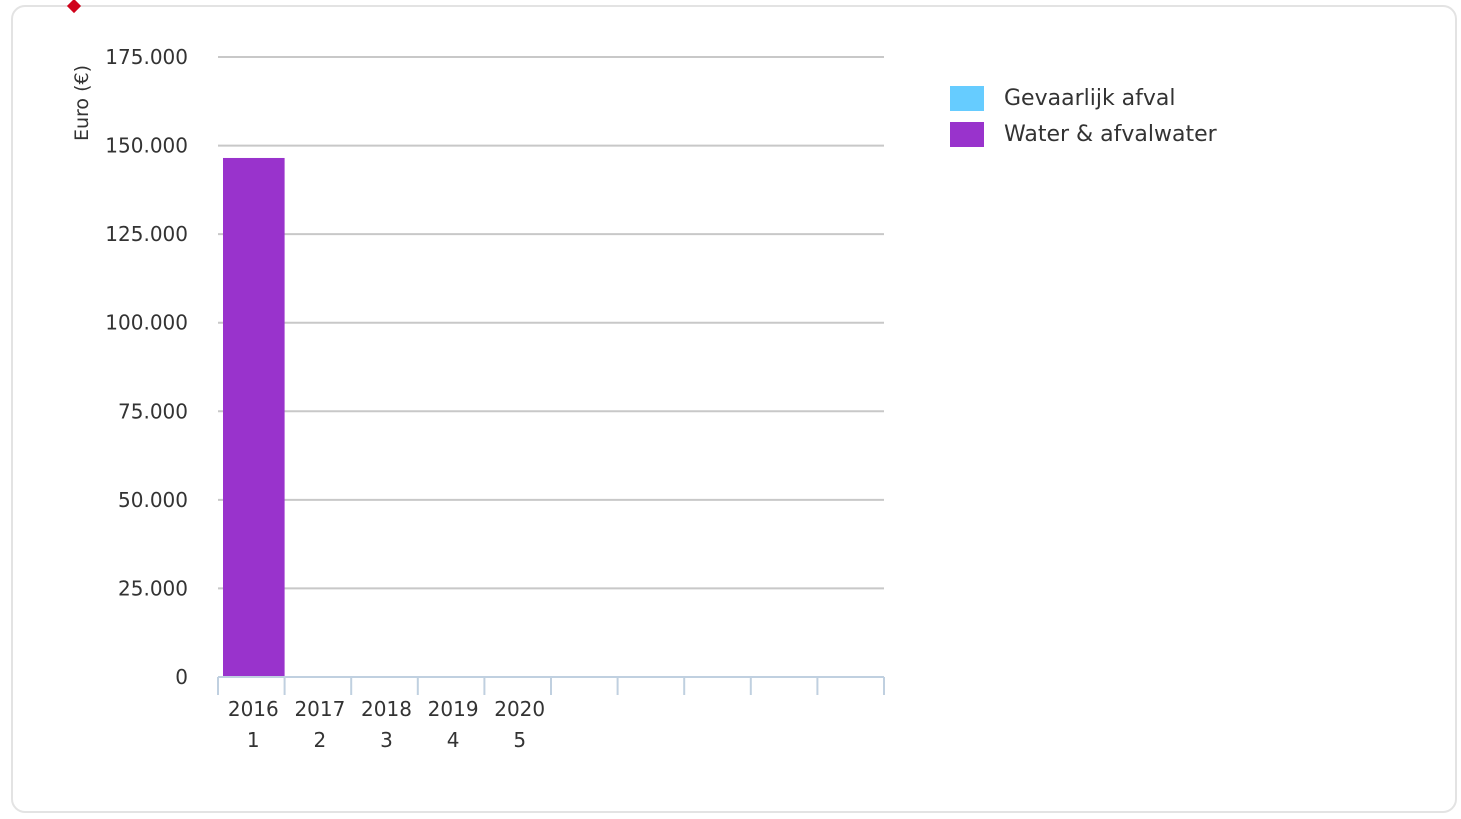 This screenshot has height=819, width=1461. Describe the element at coordinates (1110, 134) in the screenshot. I see `legend-label: Water & afvalwater` at that location.